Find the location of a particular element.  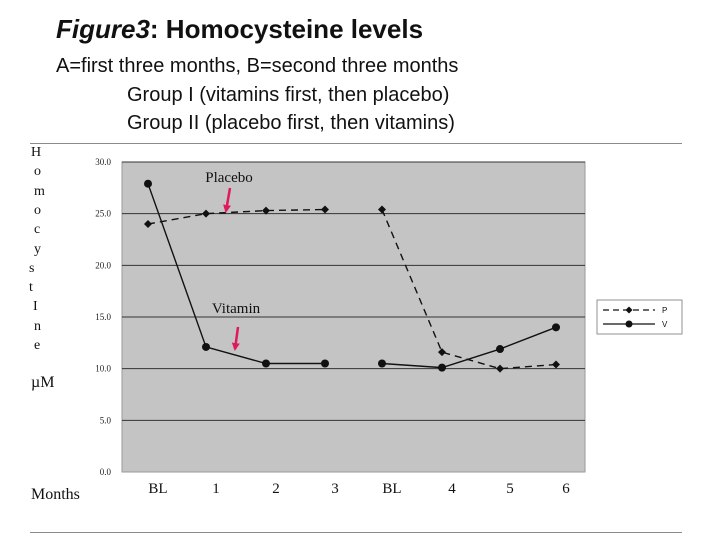

subtitle-line-3: Group II (placebo first, then vitamins) is located at coordinates (291, 123).